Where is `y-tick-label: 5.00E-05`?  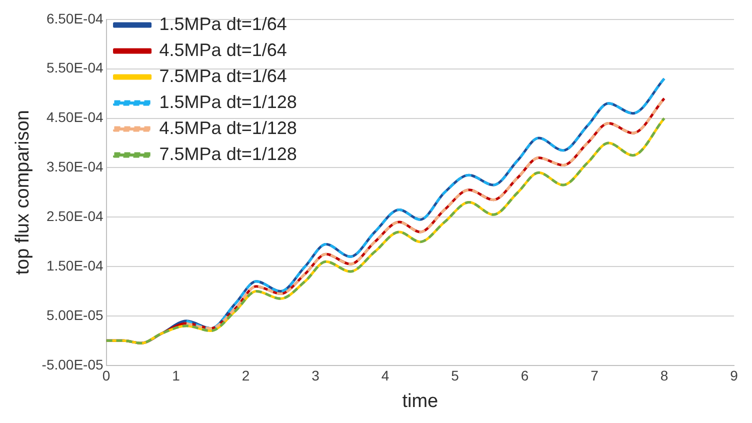
y-tick-label: 5.00E-05 is located at coordinates (75, 314).